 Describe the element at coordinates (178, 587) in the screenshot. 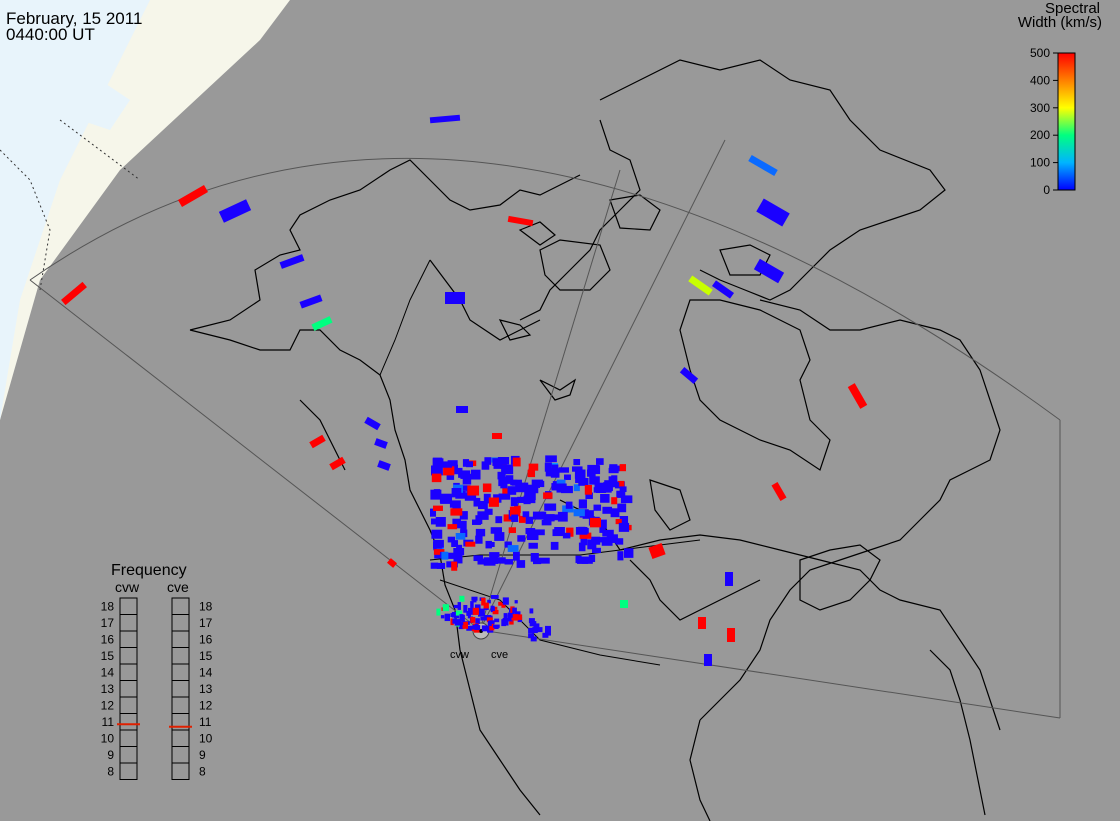

I see `frequency-radar-right: cve` at that location.